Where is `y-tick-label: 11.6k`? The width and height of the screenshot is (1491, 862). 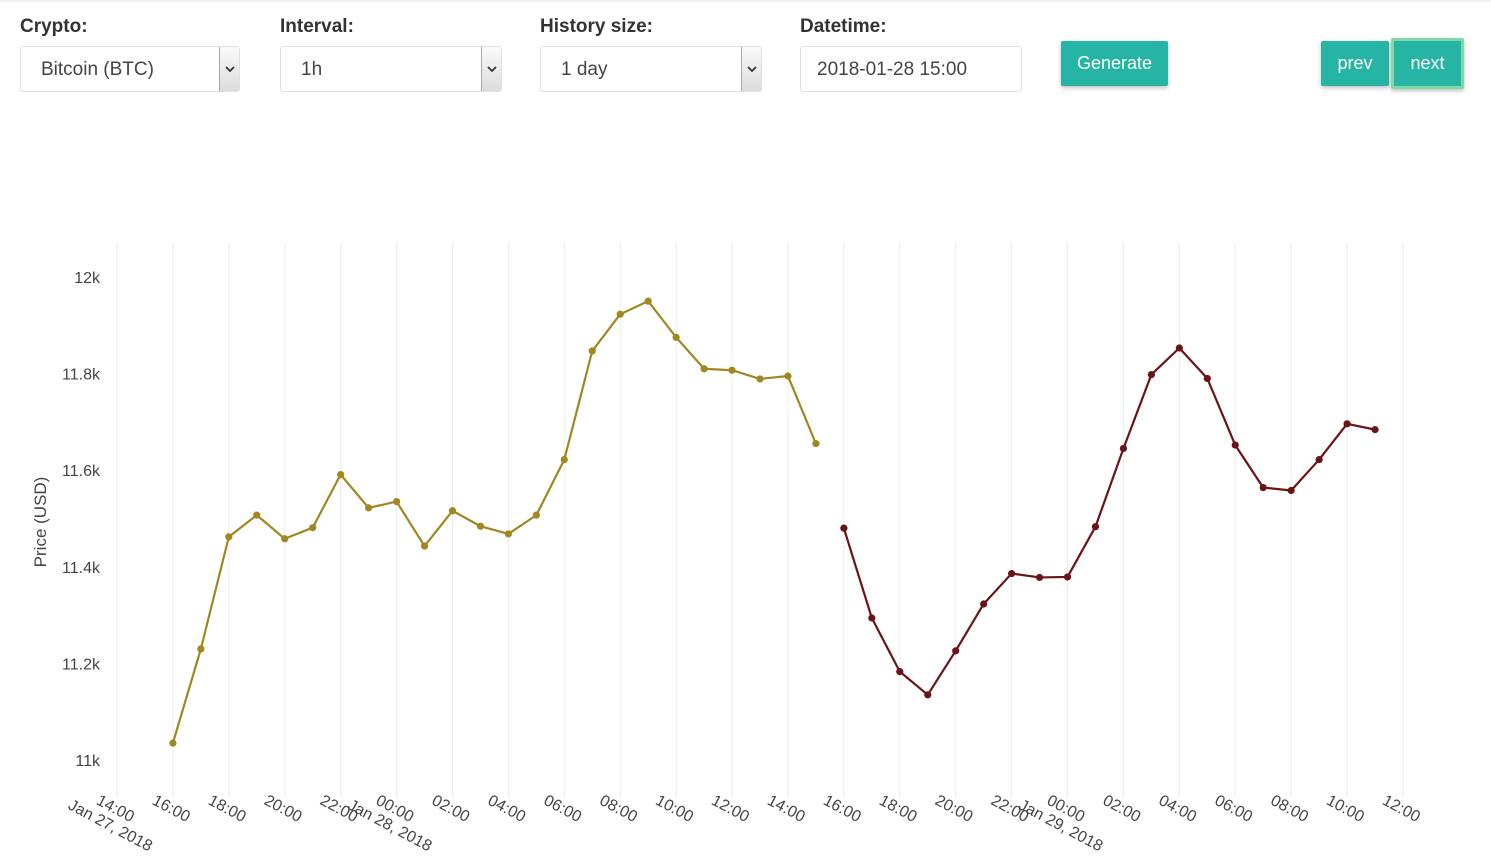
y-tick-label: 11.6k is located at coordinates (81, 471).